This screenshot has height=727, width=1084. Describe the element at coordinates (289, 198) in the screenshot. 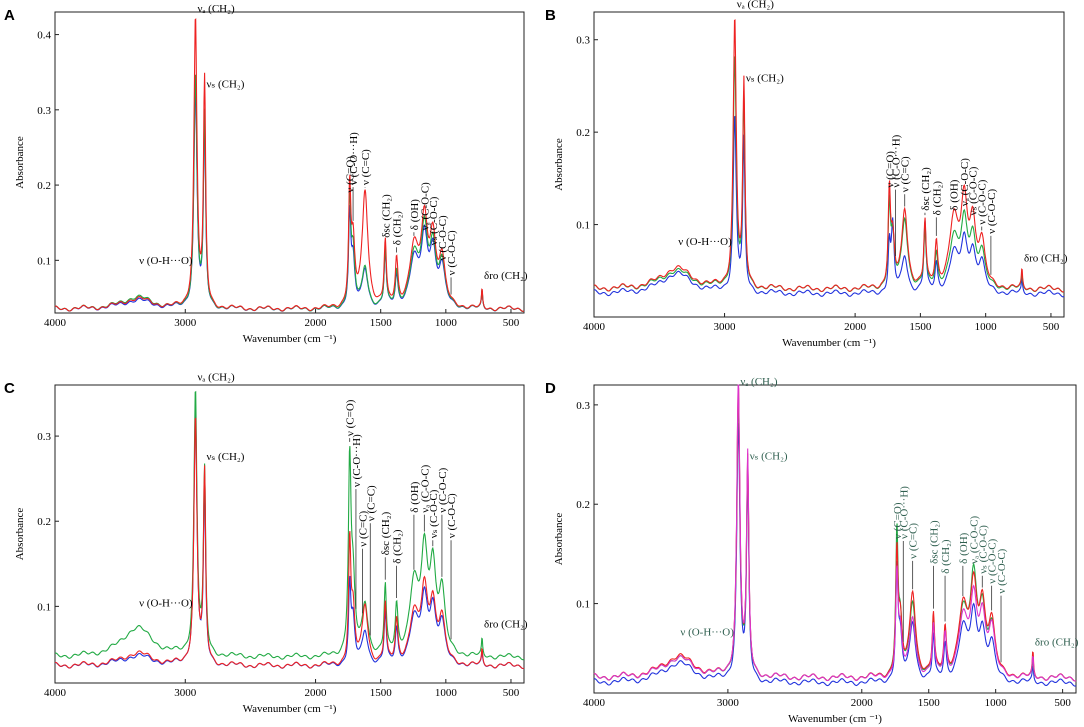

I see `series-line-blue` at that location.